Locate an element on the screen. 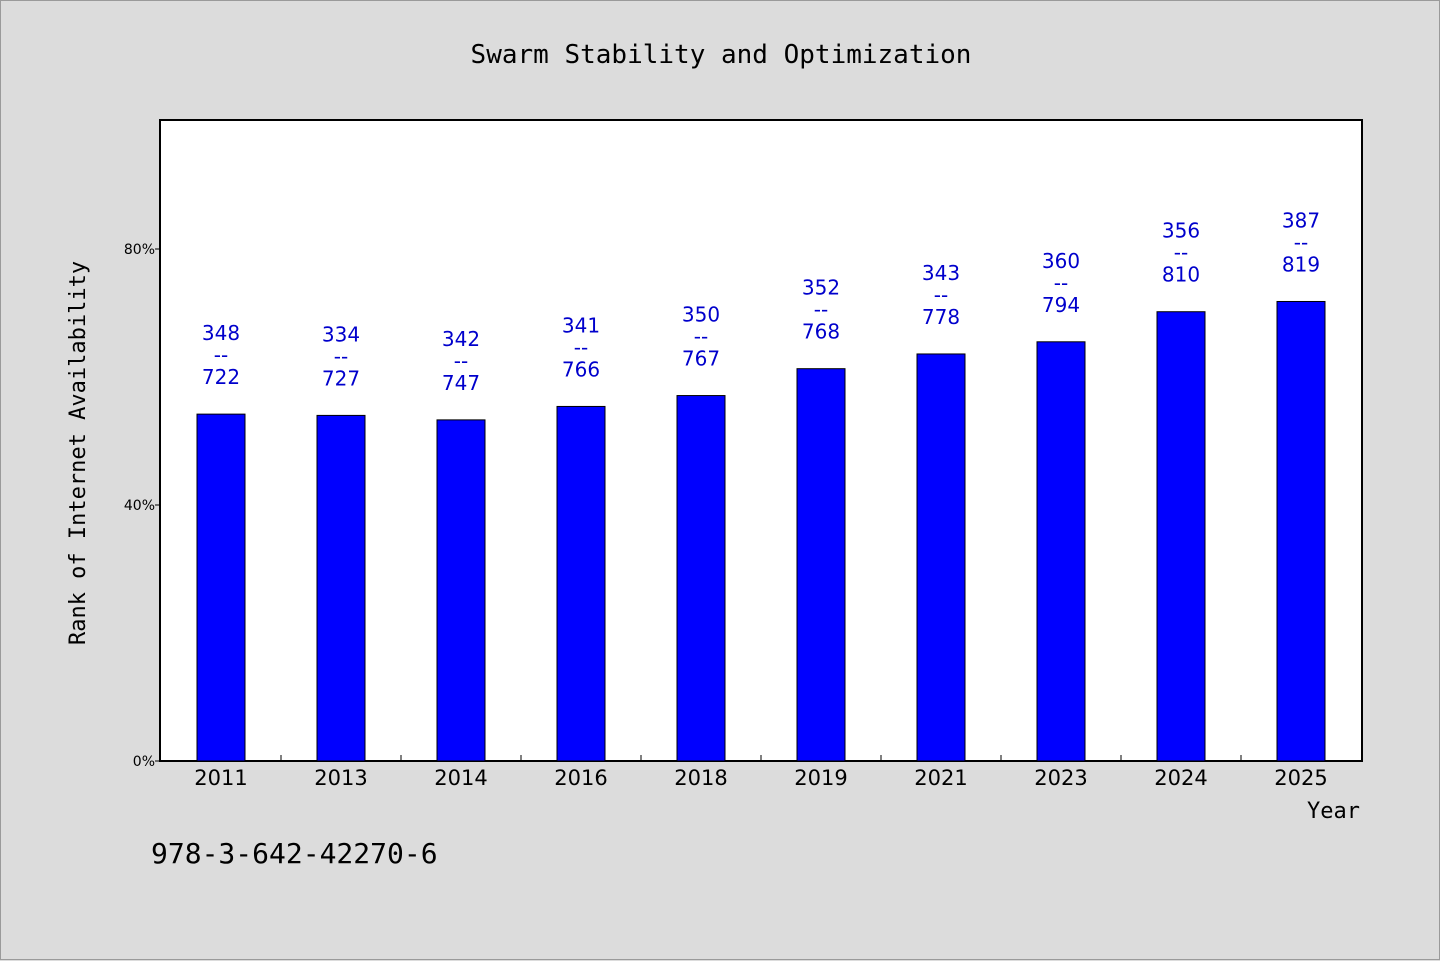  data-label-high-2014: 747 is located at coordinates (461, 383).